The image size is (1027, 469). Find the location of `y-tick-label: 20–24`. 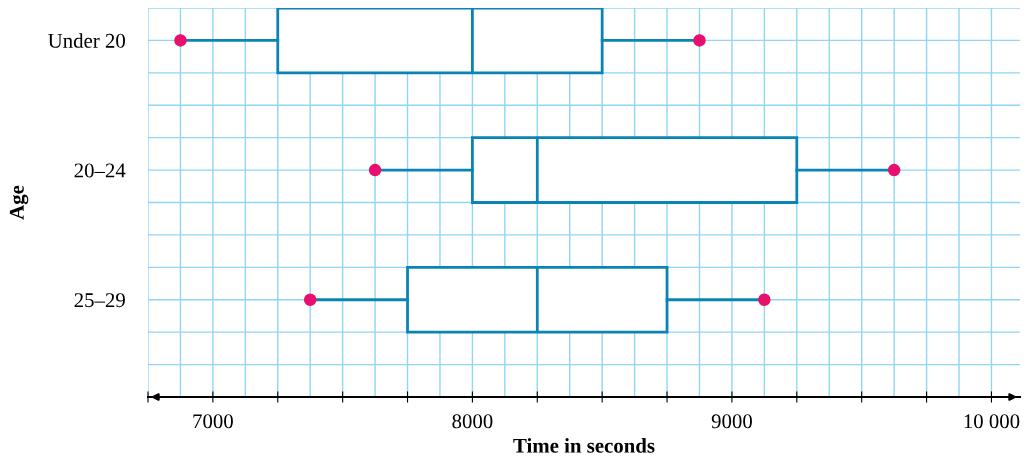

y-tick-label: 20–24 is located at coordinates (100, 170).